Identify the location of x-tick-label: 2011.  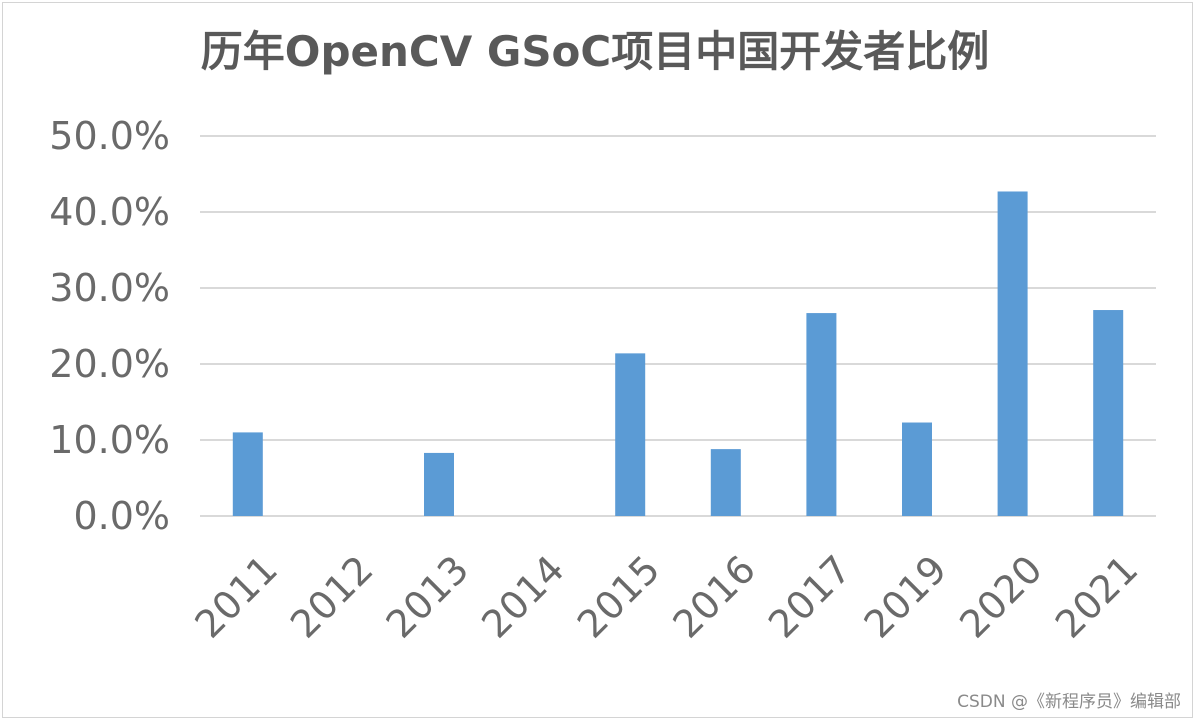
(236, 597).